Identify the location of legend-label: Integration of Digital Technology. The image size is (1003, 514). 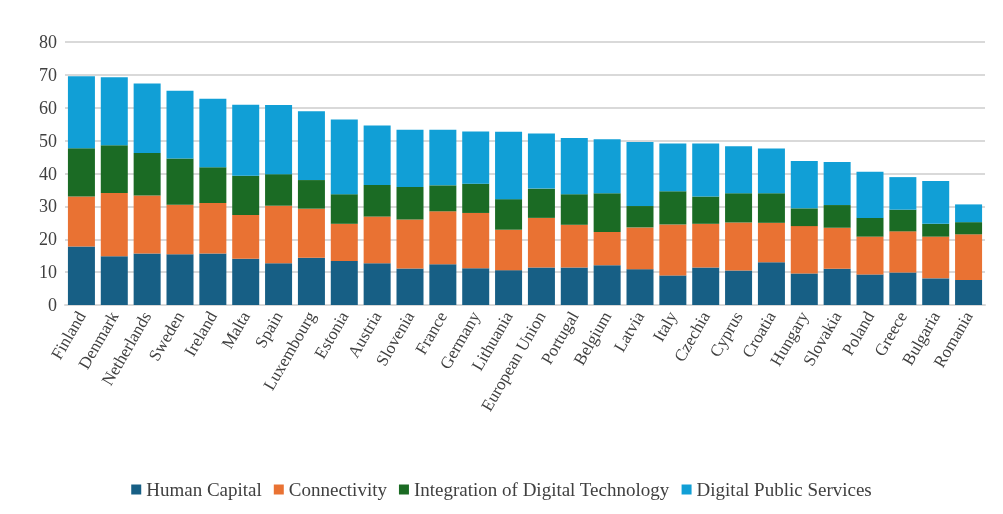
(541, 489).